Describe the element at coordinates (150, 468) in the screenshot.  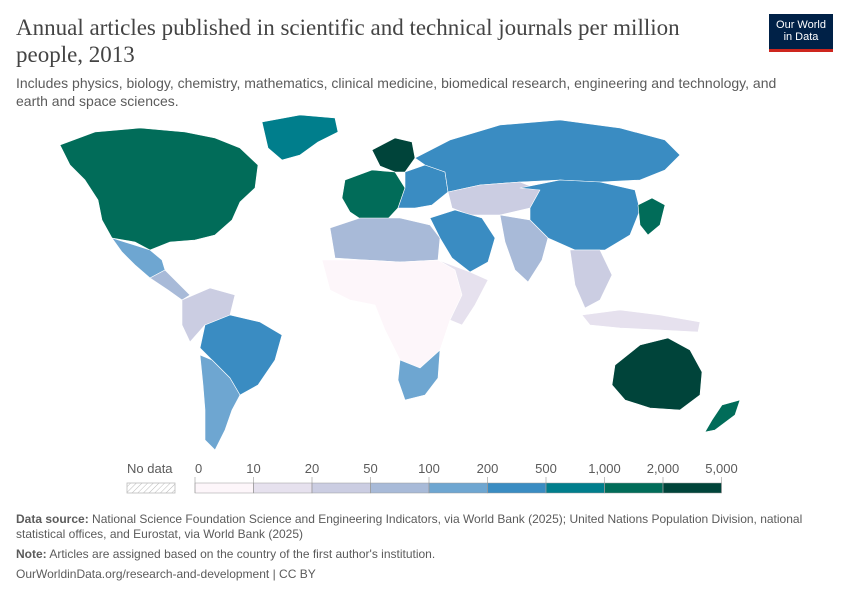
I see `legend-no-data-label: No data` at that location.